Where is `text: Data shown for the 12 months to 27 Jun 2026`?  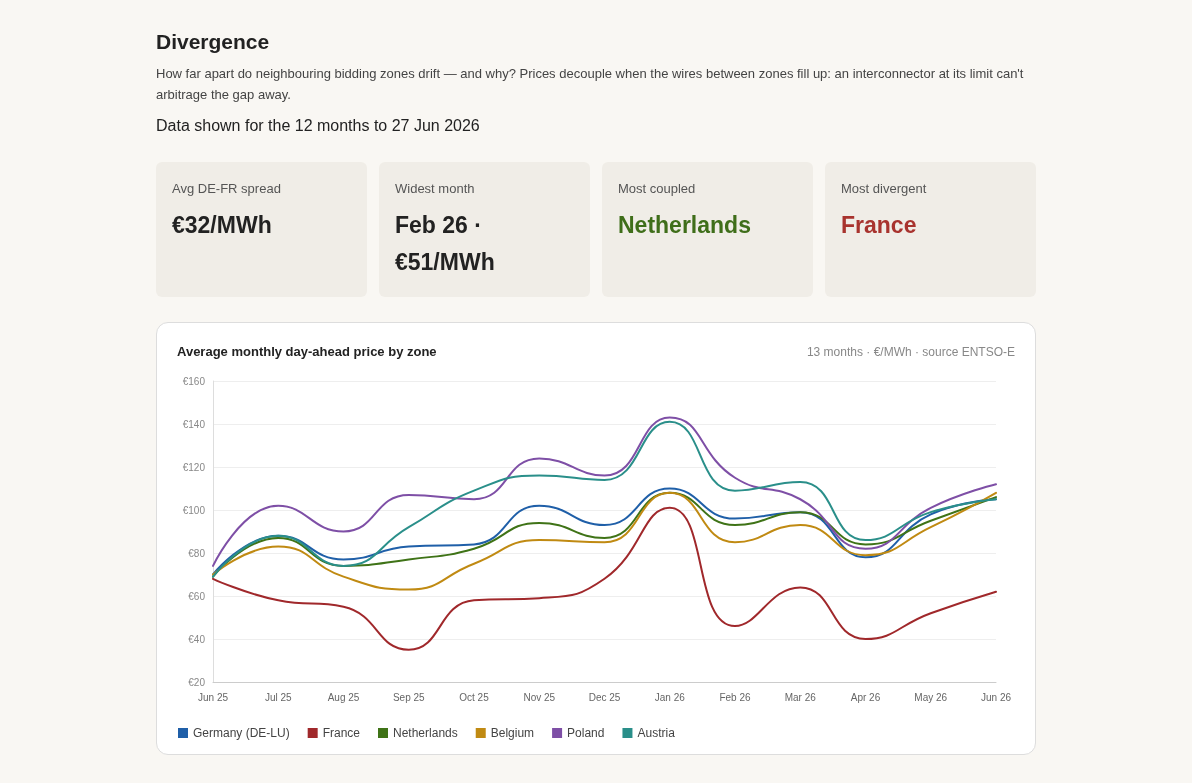
text: Data shown for the 12 months to 27 Jun 2026 is located at coordinates (318, 126).